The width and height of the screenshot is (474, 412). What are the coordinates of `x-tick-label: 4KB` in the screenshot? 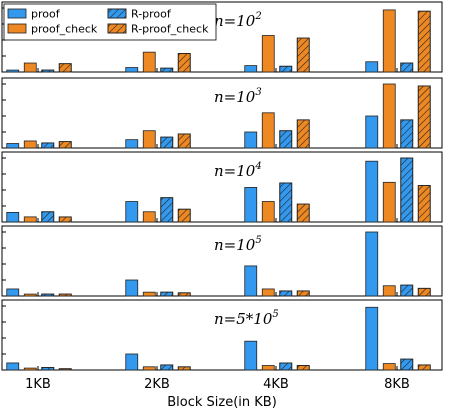 It's located at (276, 384).